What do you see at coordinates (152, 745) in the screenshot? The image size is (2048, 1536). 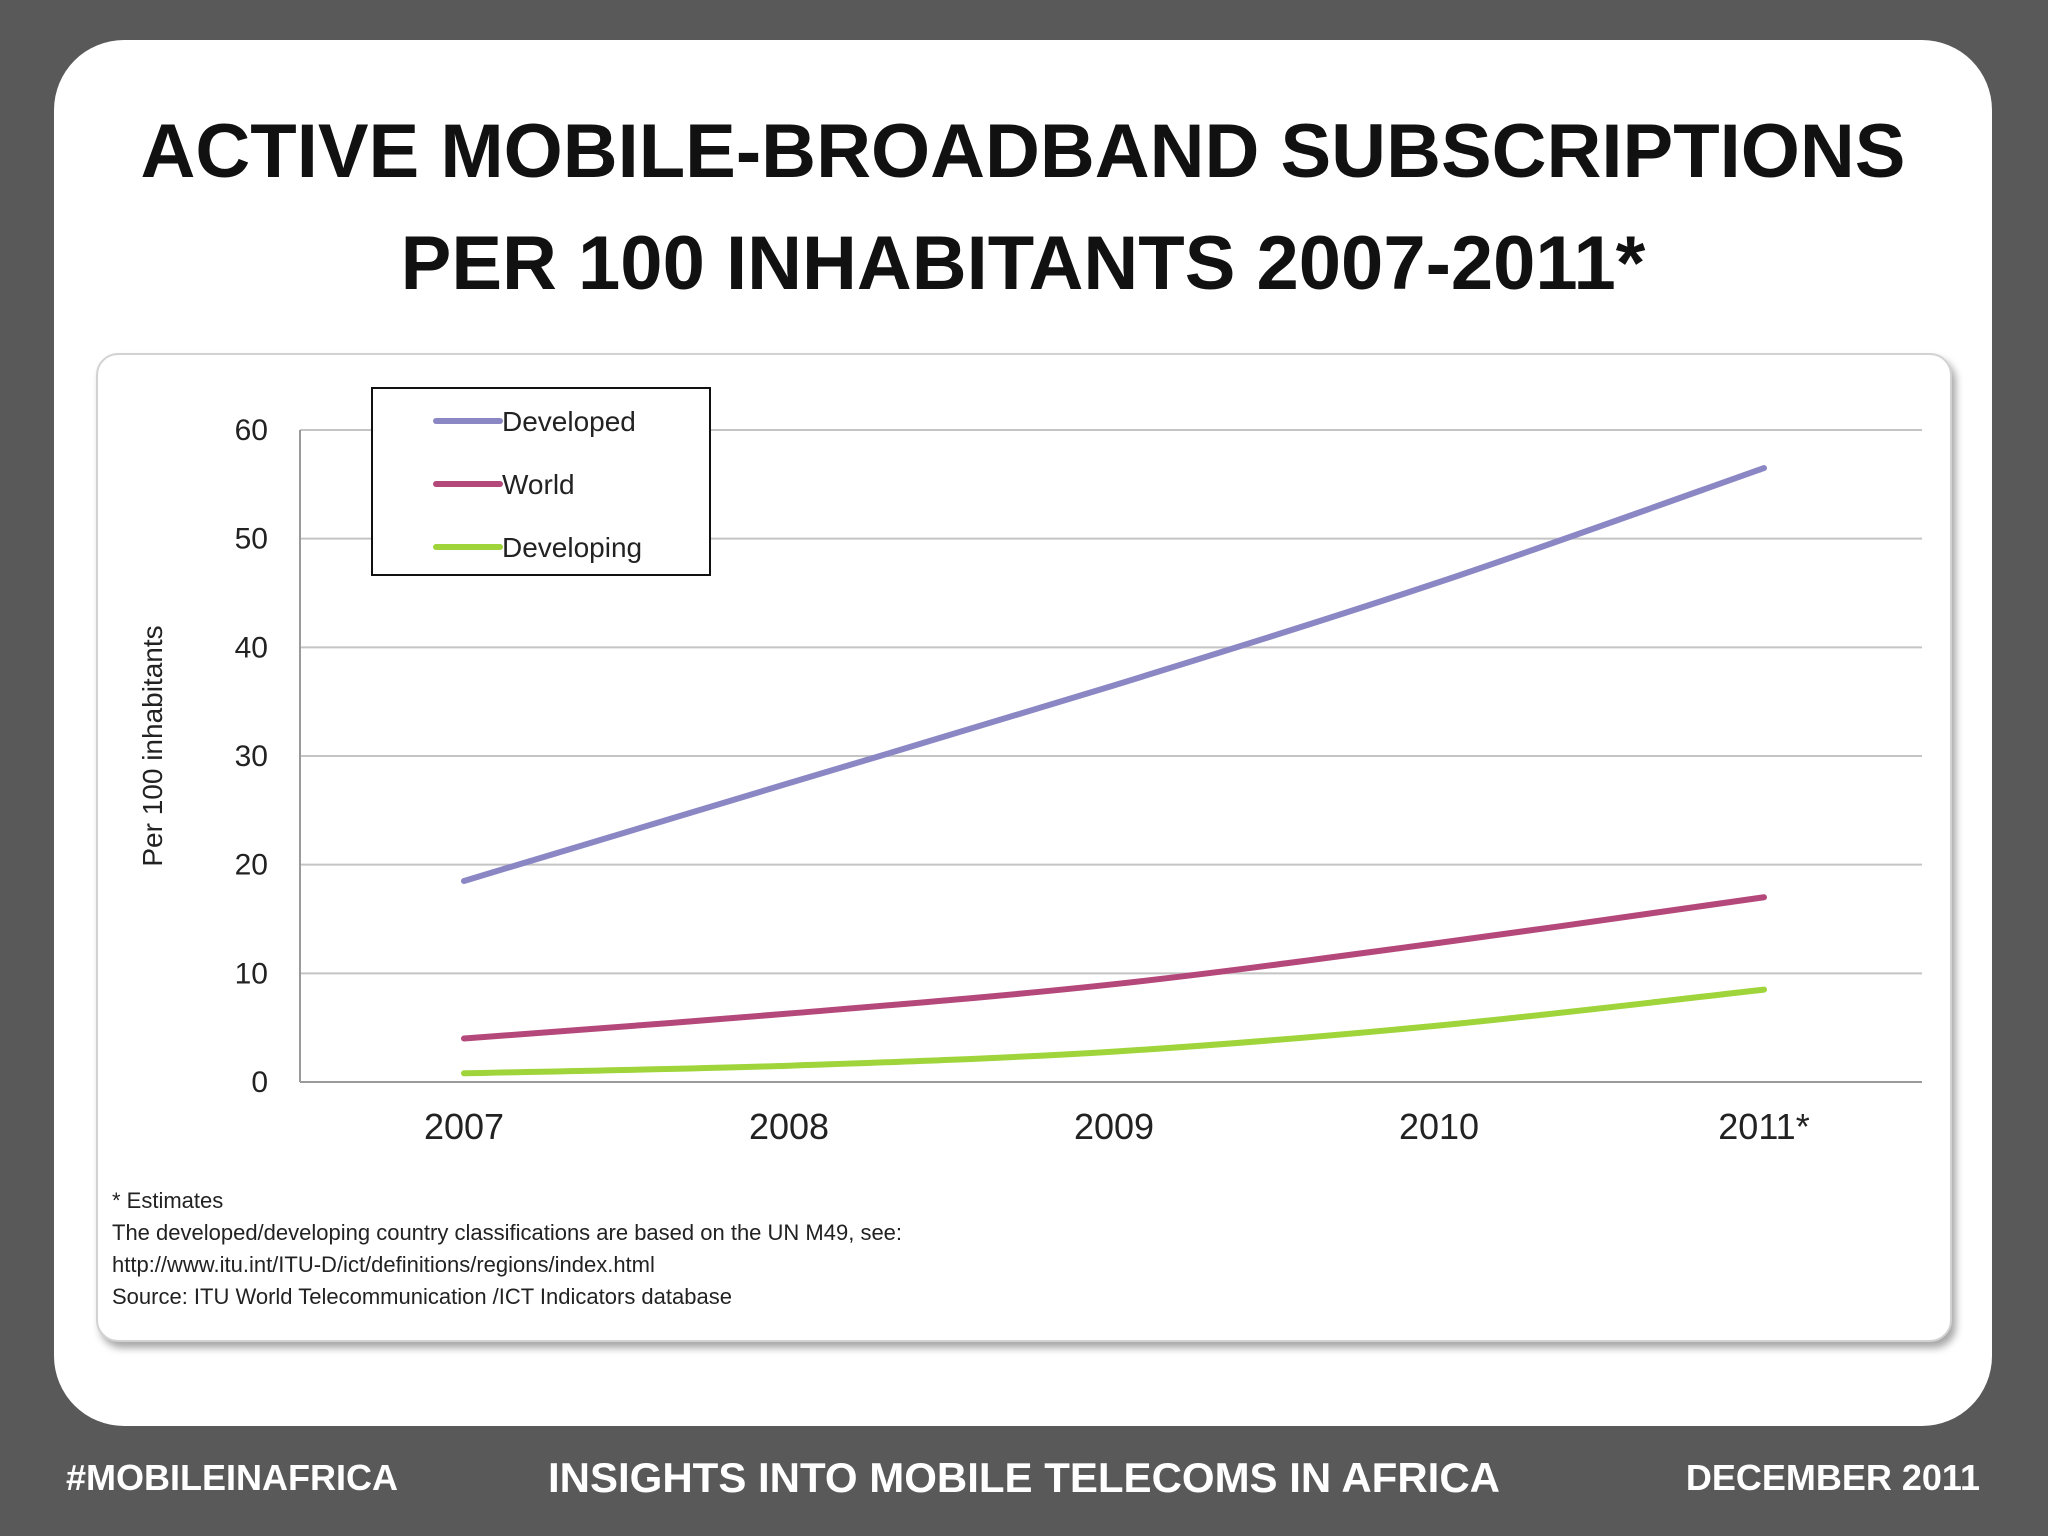 I see `y-axis-label: Per 100 inhabitants` at bounding box center [152, 745].